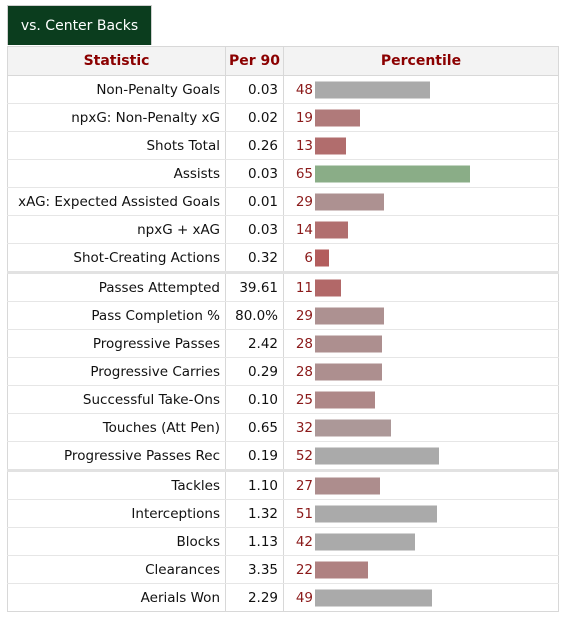 This screenshot has height=626, width=573. What do you see at coordinates (308, 257) in the screenshot?
I see `percentile-label: 6` at bounding box center [308, 257].